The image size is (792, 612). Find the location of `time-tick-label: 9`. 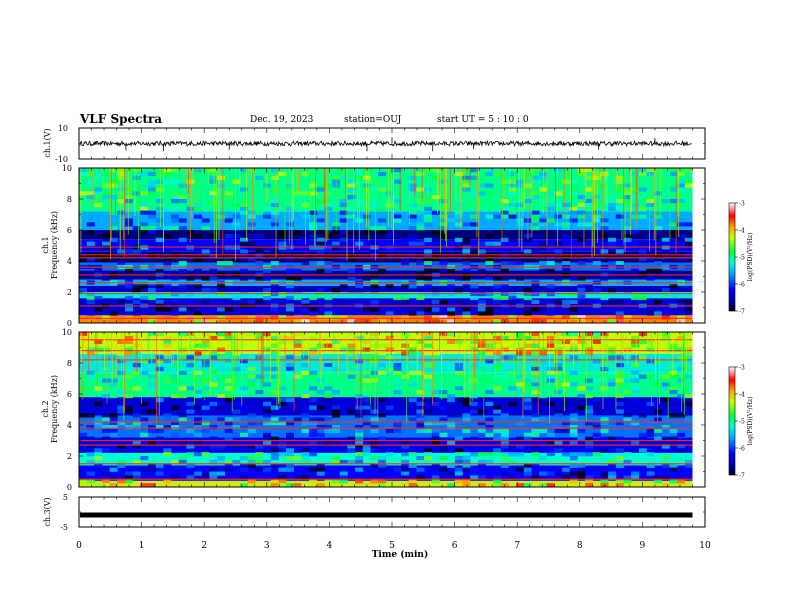

time-tick-label: 9 is located at coordinates (643, 546).